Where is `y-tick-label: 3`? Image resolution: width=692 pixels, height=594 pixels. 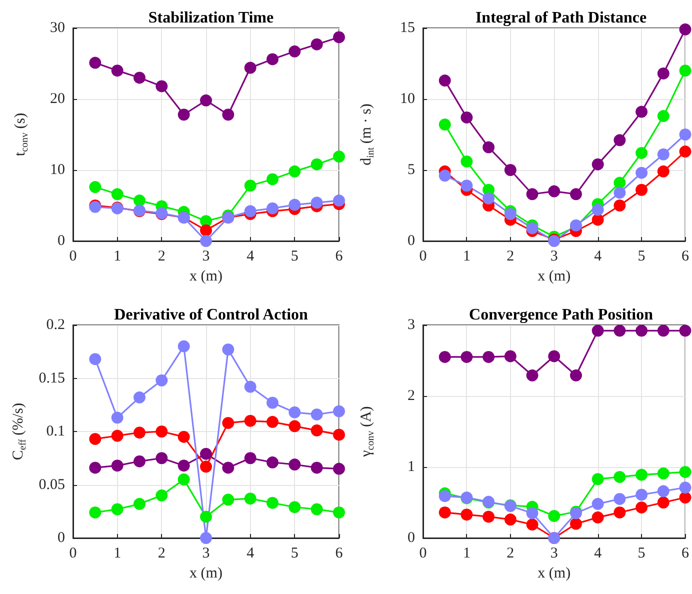
y-tick-label: 3 is located at coordinates (411, 325).